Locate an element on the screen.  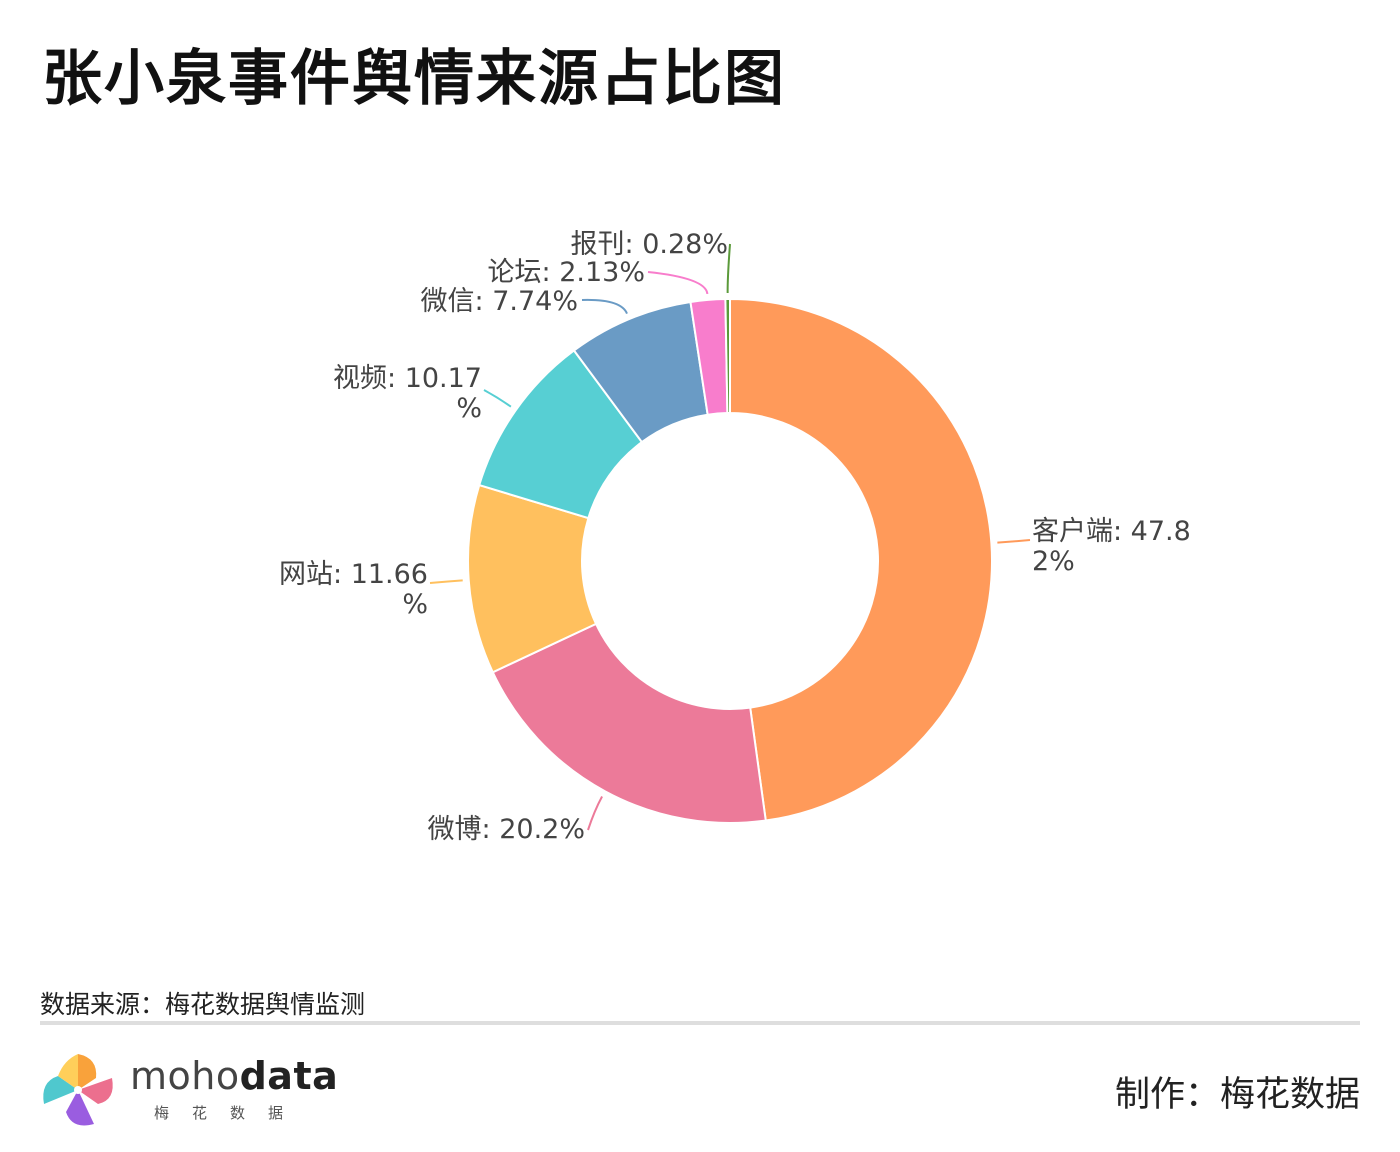
data-label-客户端: 客户端: 47.8 2% is located at coordinates (1111, 546).